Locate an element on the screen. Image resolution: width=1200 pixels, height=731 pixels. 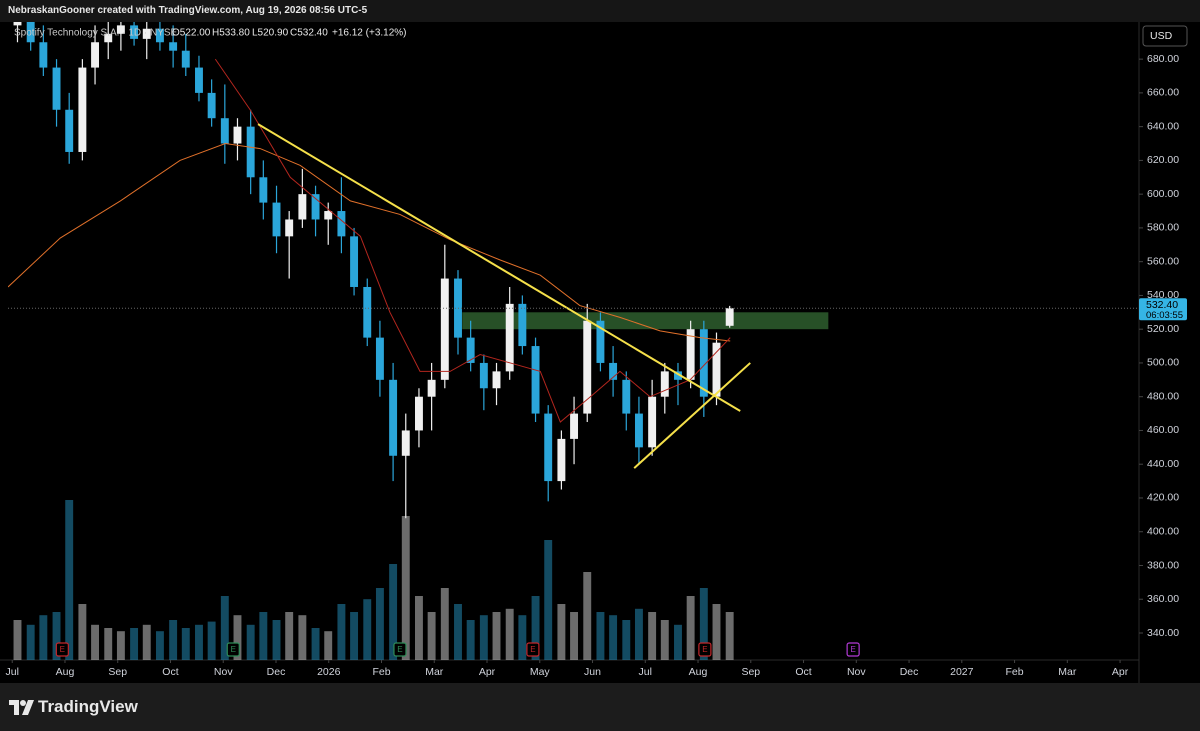
y-tick-label: 440.00 is located at coordinates (1163, 464).